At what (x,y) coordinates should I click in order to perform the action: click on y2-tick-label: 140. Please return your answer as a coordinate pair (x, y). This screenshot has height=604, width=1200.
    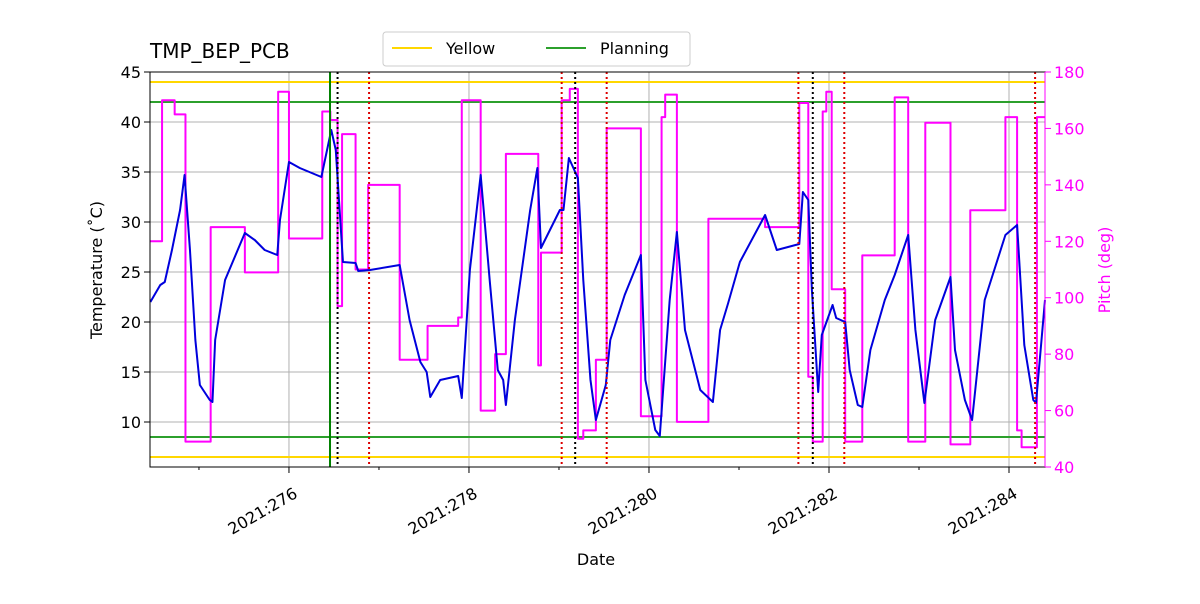
    Looking at the image, I should click on (1069, 185).